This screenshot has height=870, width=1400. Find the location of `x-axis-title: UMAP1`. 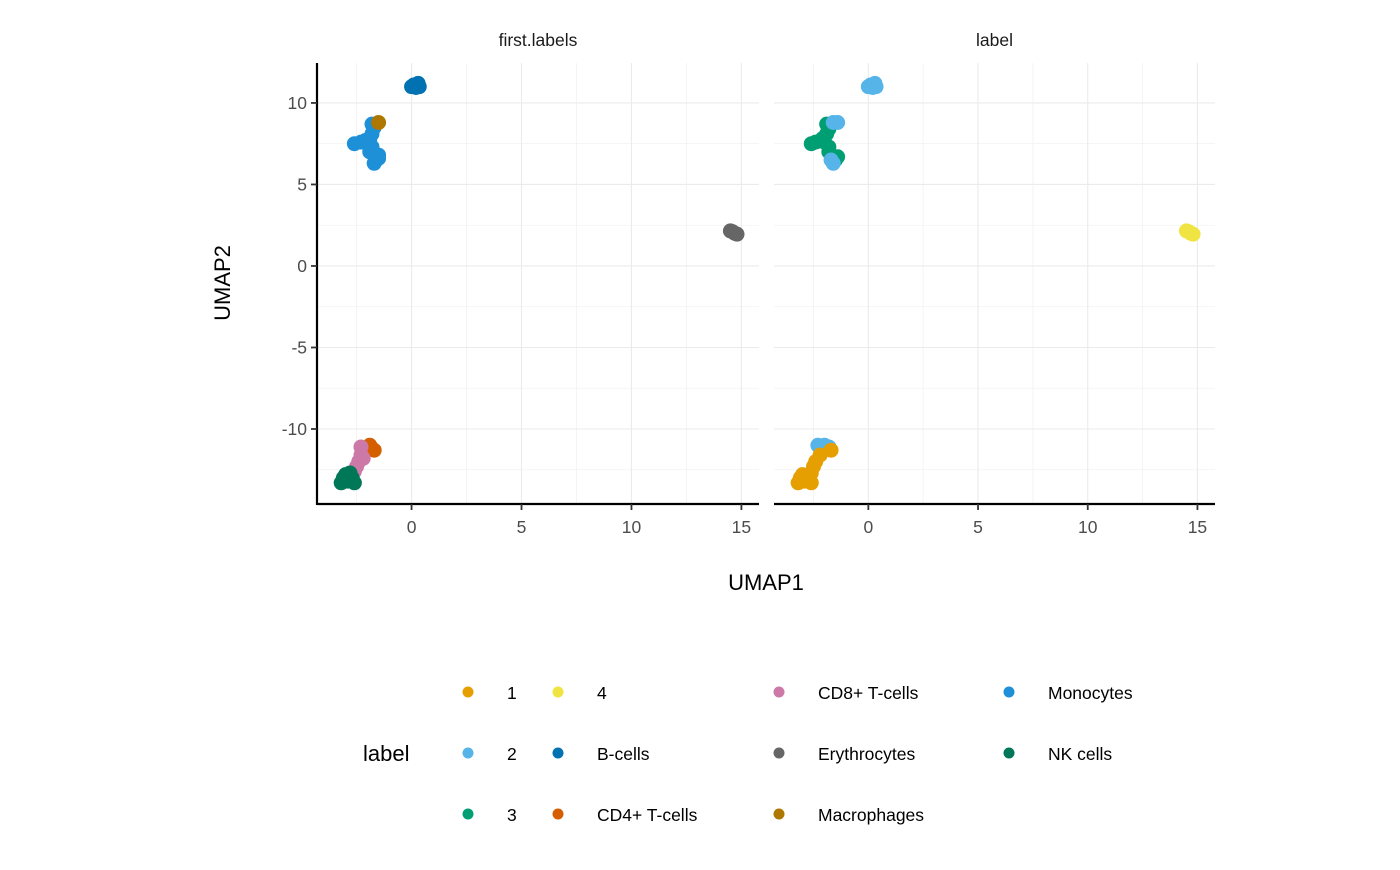

x-axis-title: UMAP1 is located at coordinates (766, 582).